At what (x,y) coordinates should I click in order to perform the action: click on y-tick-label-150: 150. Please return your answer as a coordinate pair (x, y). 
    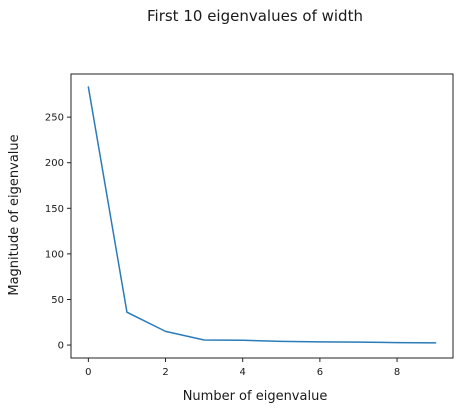
    Looking at the image, I should click on (54, 209).